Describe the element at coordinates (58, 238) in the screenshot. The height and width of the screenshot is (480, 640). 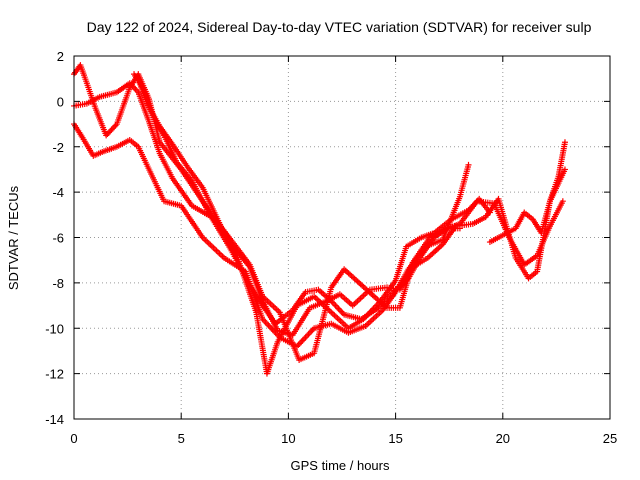
I see `y-tick-label: -6` at that location.